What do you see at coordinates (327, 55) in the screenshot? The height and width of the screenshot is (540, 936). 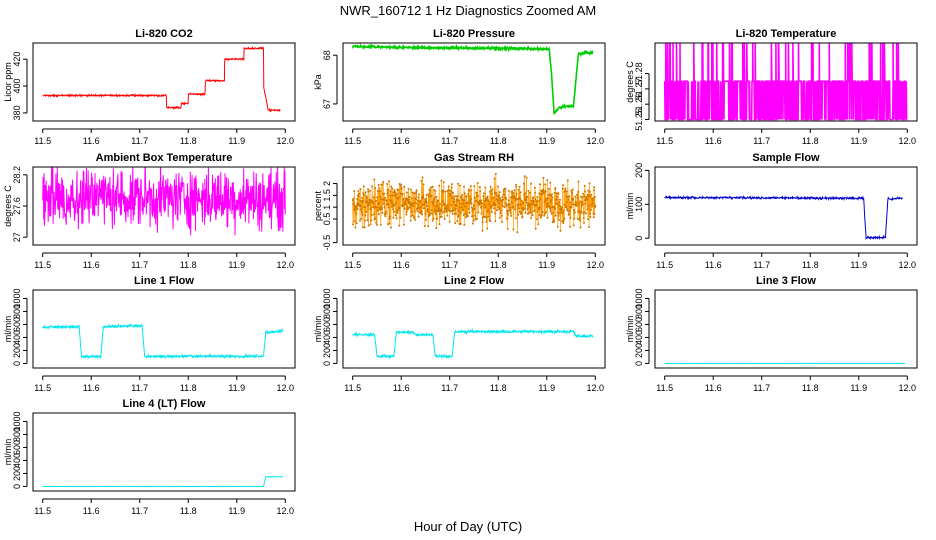 I see `y-tick-label: 68` at bounding box center [327, 55].